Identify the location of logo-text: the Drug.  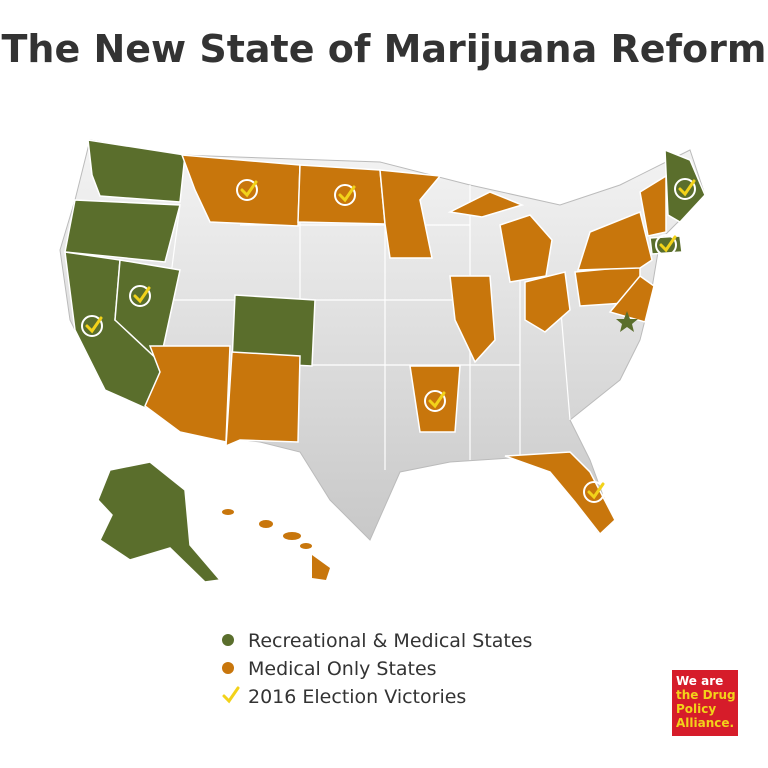
(706, 695).